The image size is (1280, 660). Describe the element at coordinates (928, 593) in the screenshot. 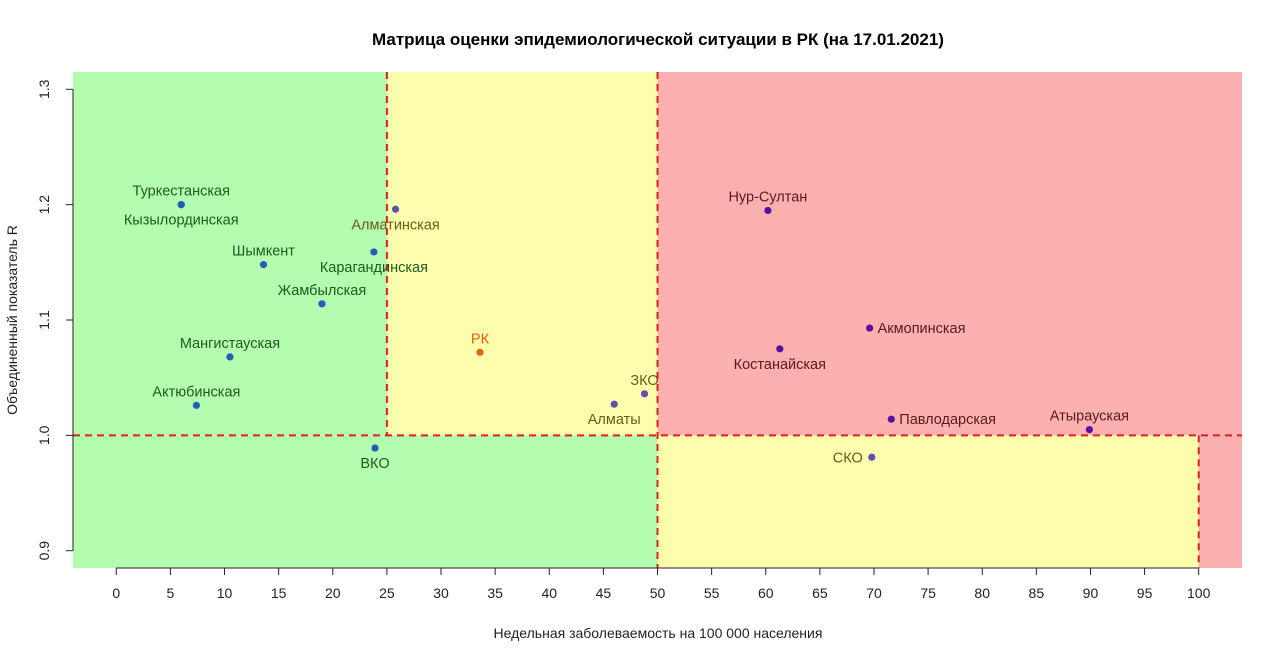

I see `x-tick-label: 75` at that location.